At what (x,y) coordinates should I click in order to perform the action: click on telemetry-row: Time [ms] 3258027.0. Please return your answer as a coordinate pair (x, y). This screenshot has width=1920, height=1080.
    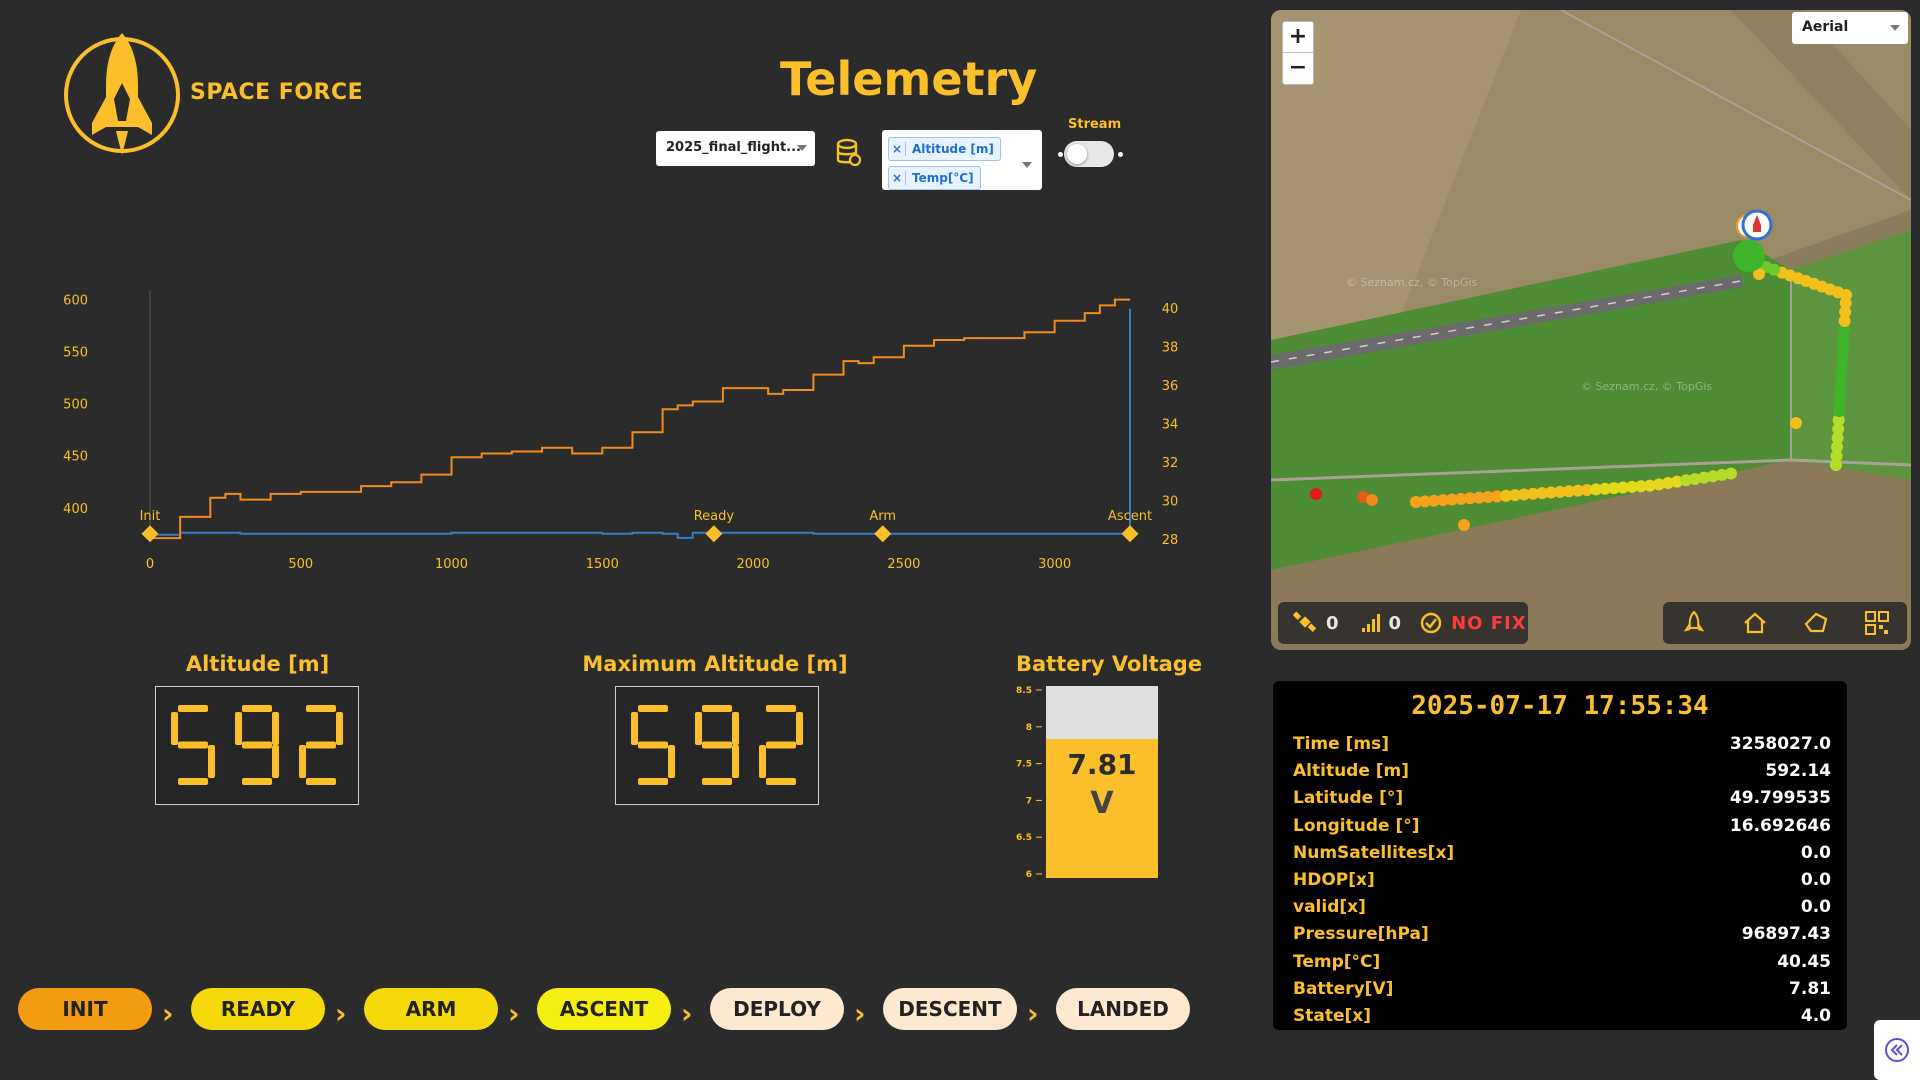
    Looking at the image, I should click on (1562, 747).